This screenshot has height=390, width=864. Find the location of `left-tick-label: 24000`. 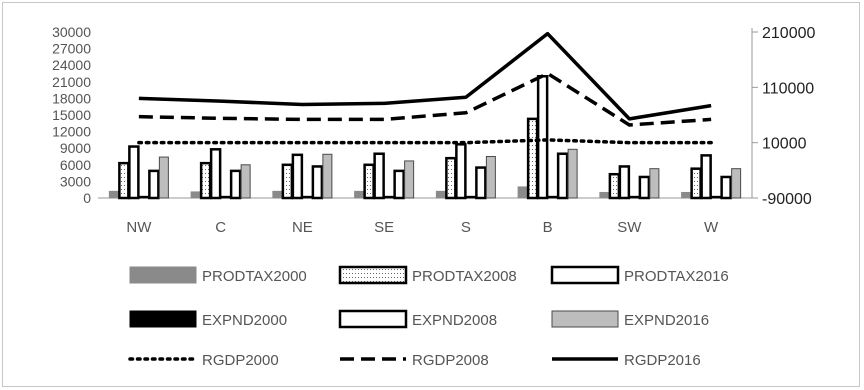

left-tick-label: 24000 is located at coordinates (71, 65).